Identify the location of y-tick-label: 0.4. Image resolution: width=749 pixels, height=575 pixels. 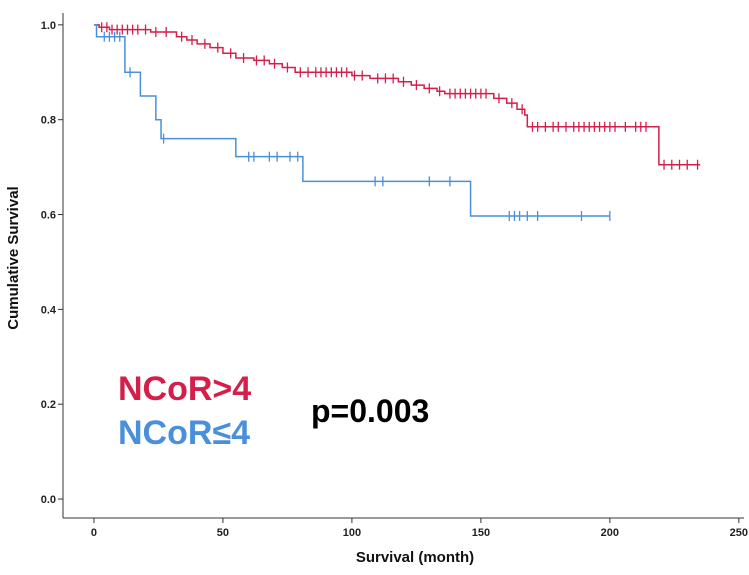
(49, 310).